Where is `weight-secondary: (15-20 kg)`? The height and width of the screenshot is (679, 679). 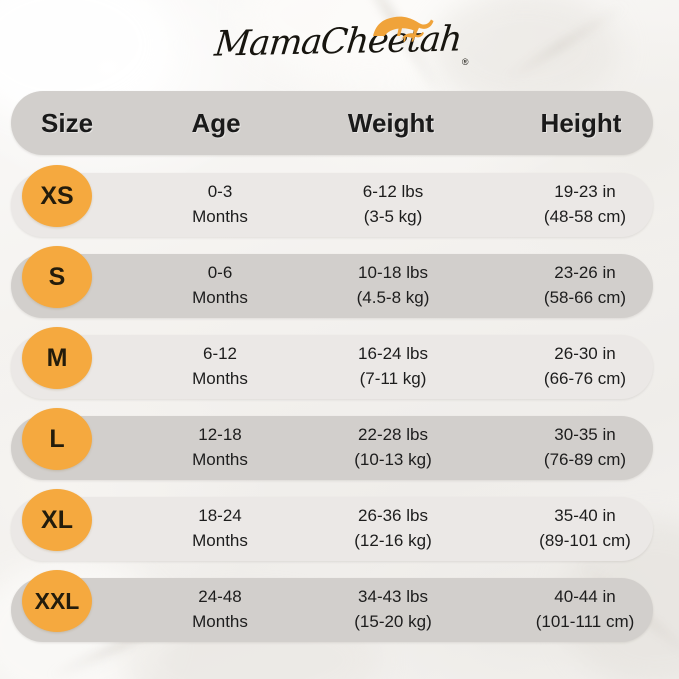
weight-secondary: (15-20 kg) is located at coordinates (393, 621).